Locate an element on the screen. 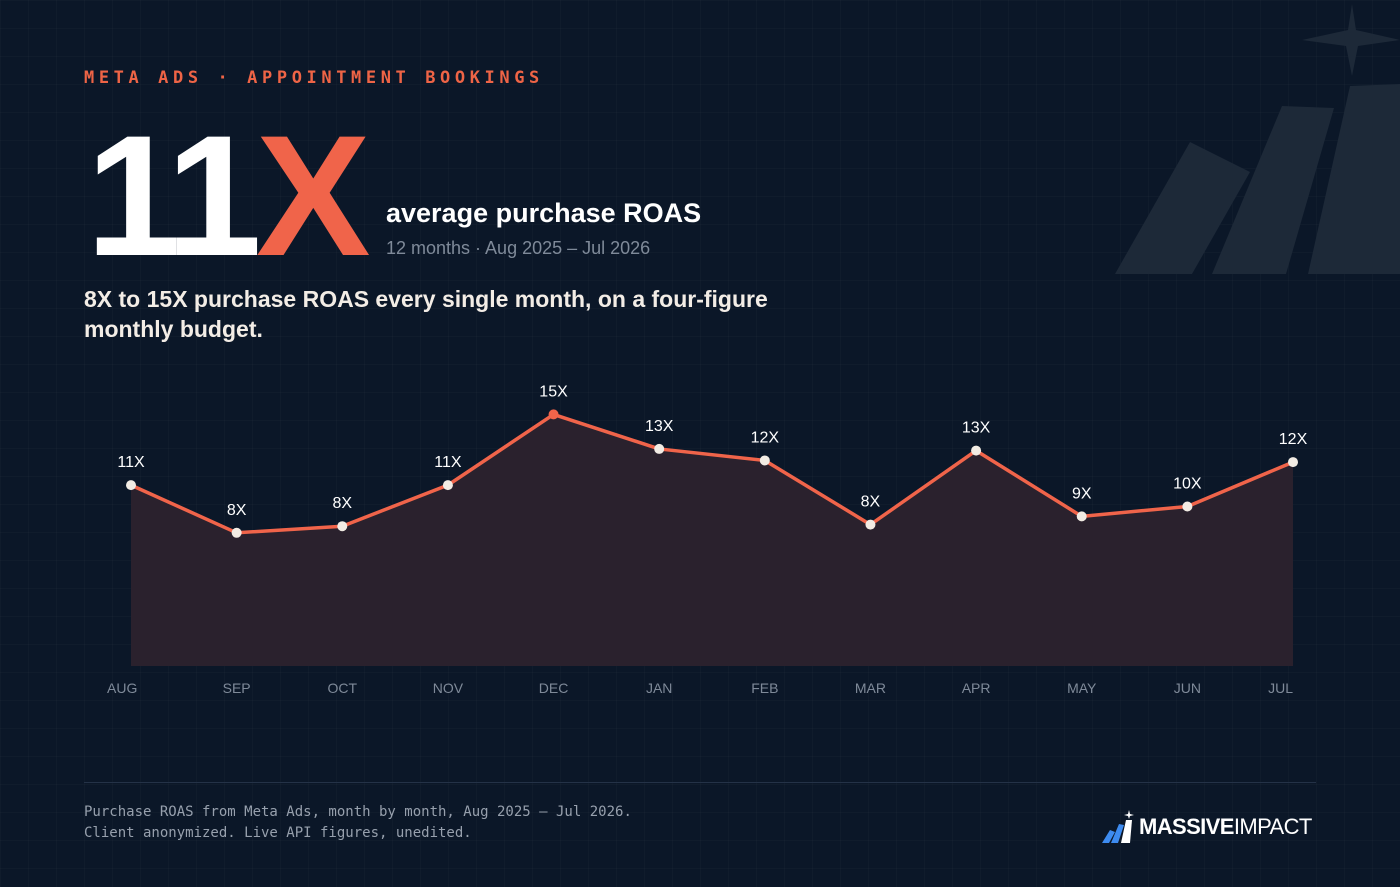  hero-metric-label: average purchase ROAS is located at coordinates (544, 213).